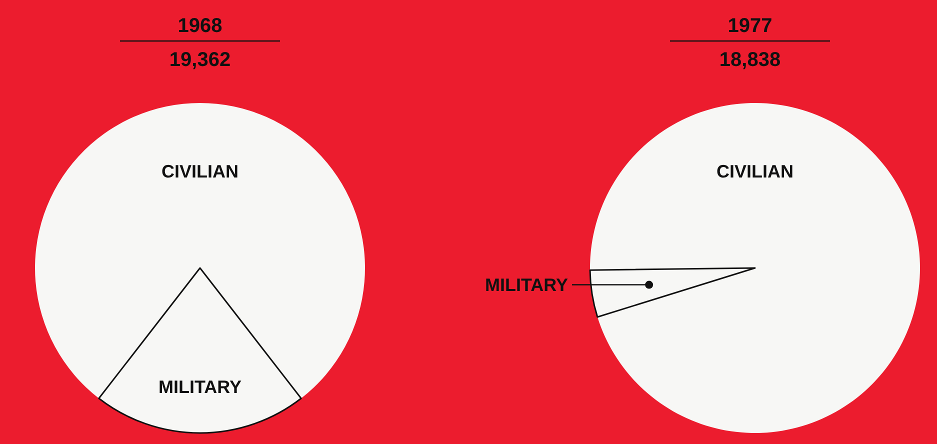  What do you see at coordinates (750, 60) in the screenshot?
I see `chart-subtitle: 18,838` at bounding box center [750, 60].